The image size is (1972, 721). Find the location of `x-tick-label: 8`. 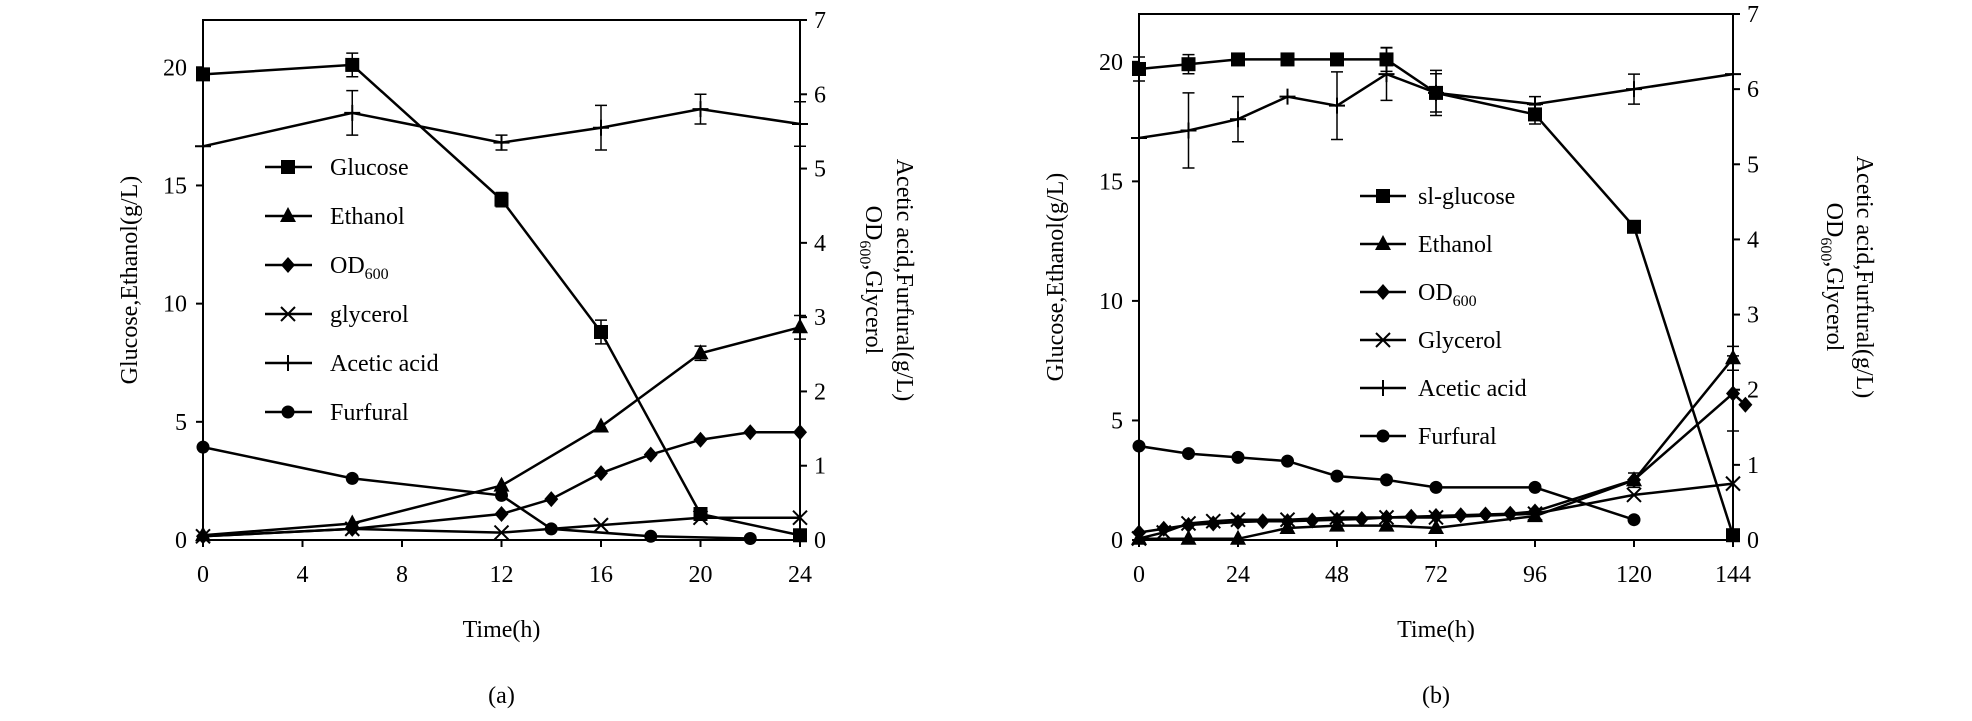

x-tick-label: 8 is located at coordinates (402, 575).